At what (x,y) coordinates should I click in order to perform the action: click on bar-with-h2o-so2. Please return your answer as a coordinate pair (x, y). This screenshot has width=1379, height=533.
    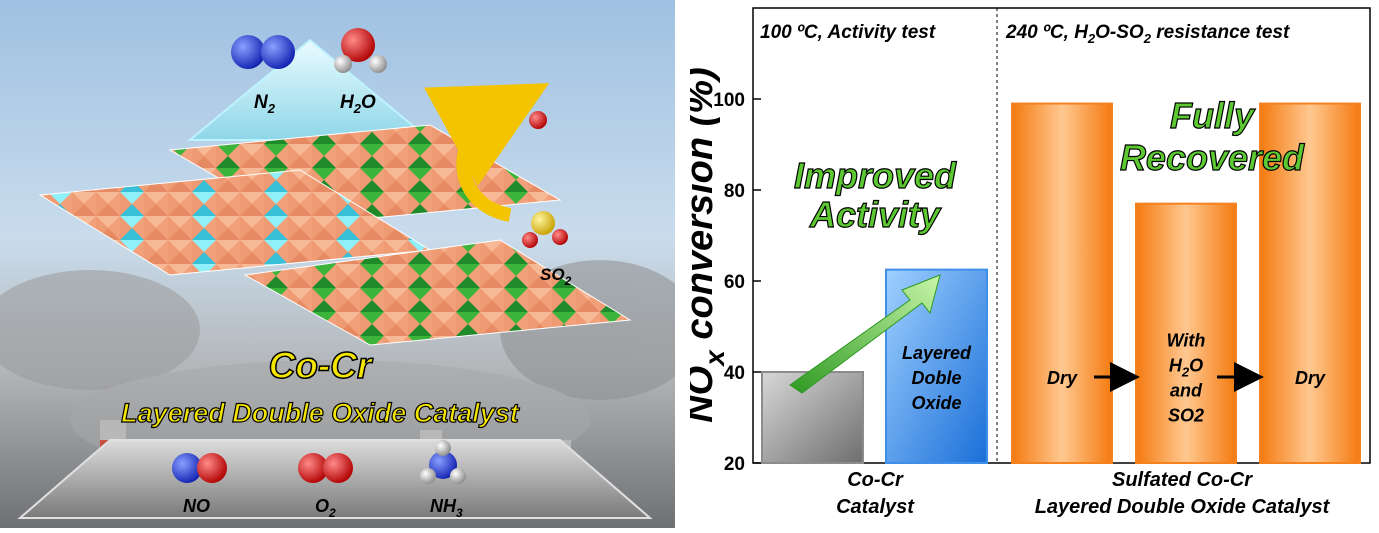
    Looking at the image, I should click on (1186, 333).